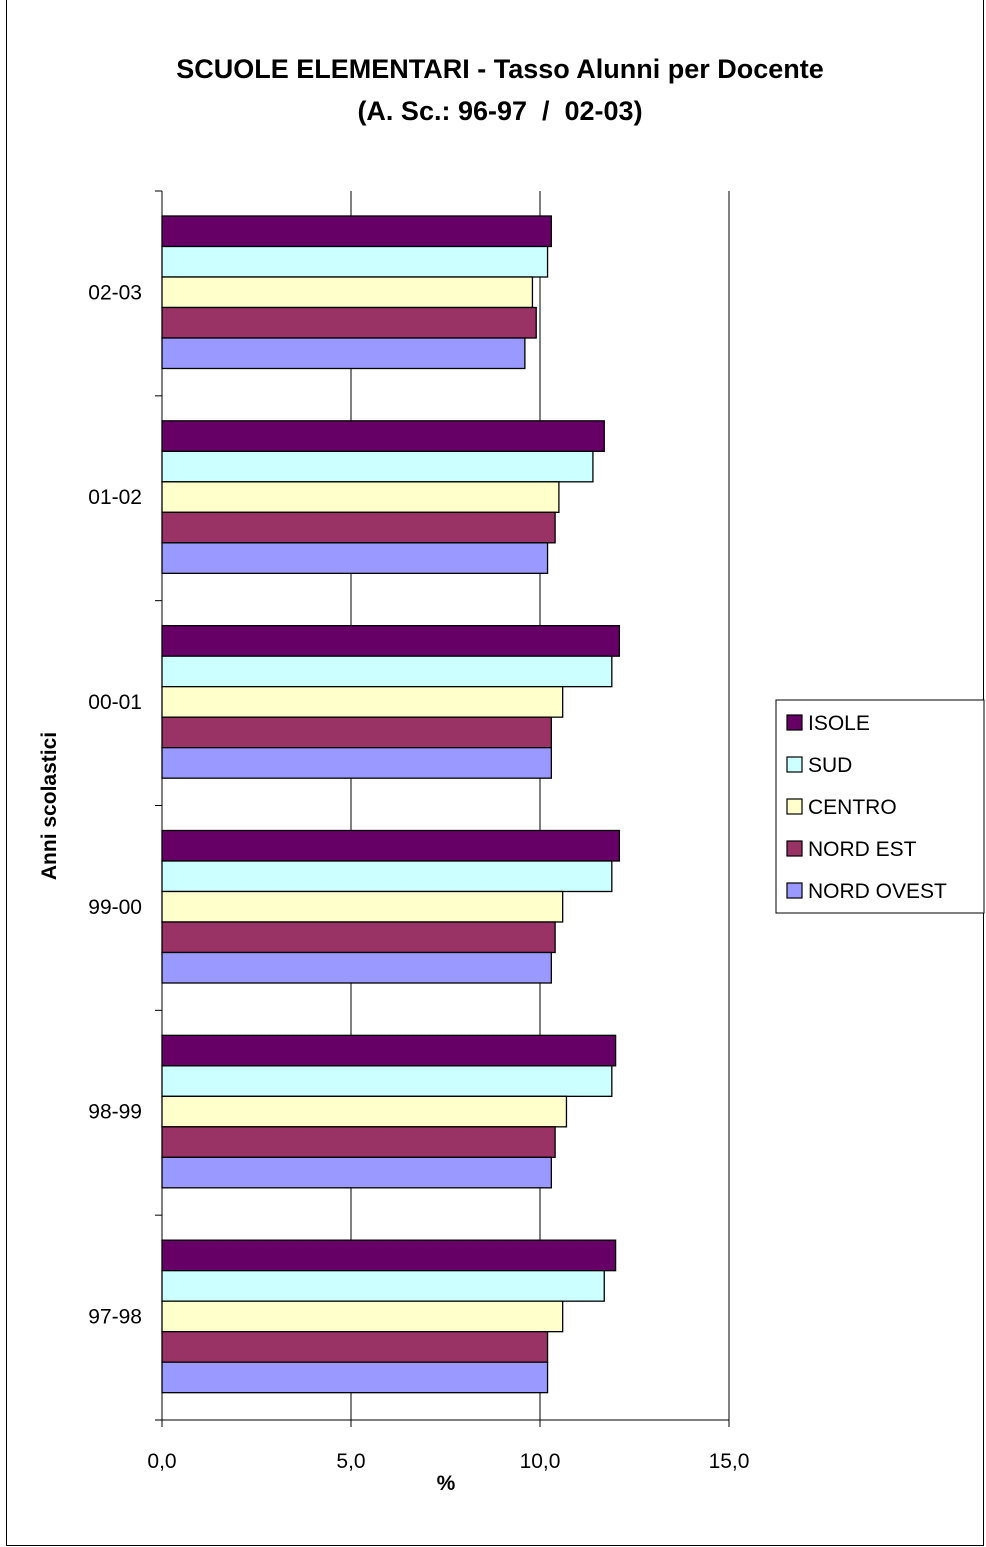 This screenshot has width=986, height=1547. I want to click on y-axis-title: Anni scolastici, so click(49, 806).